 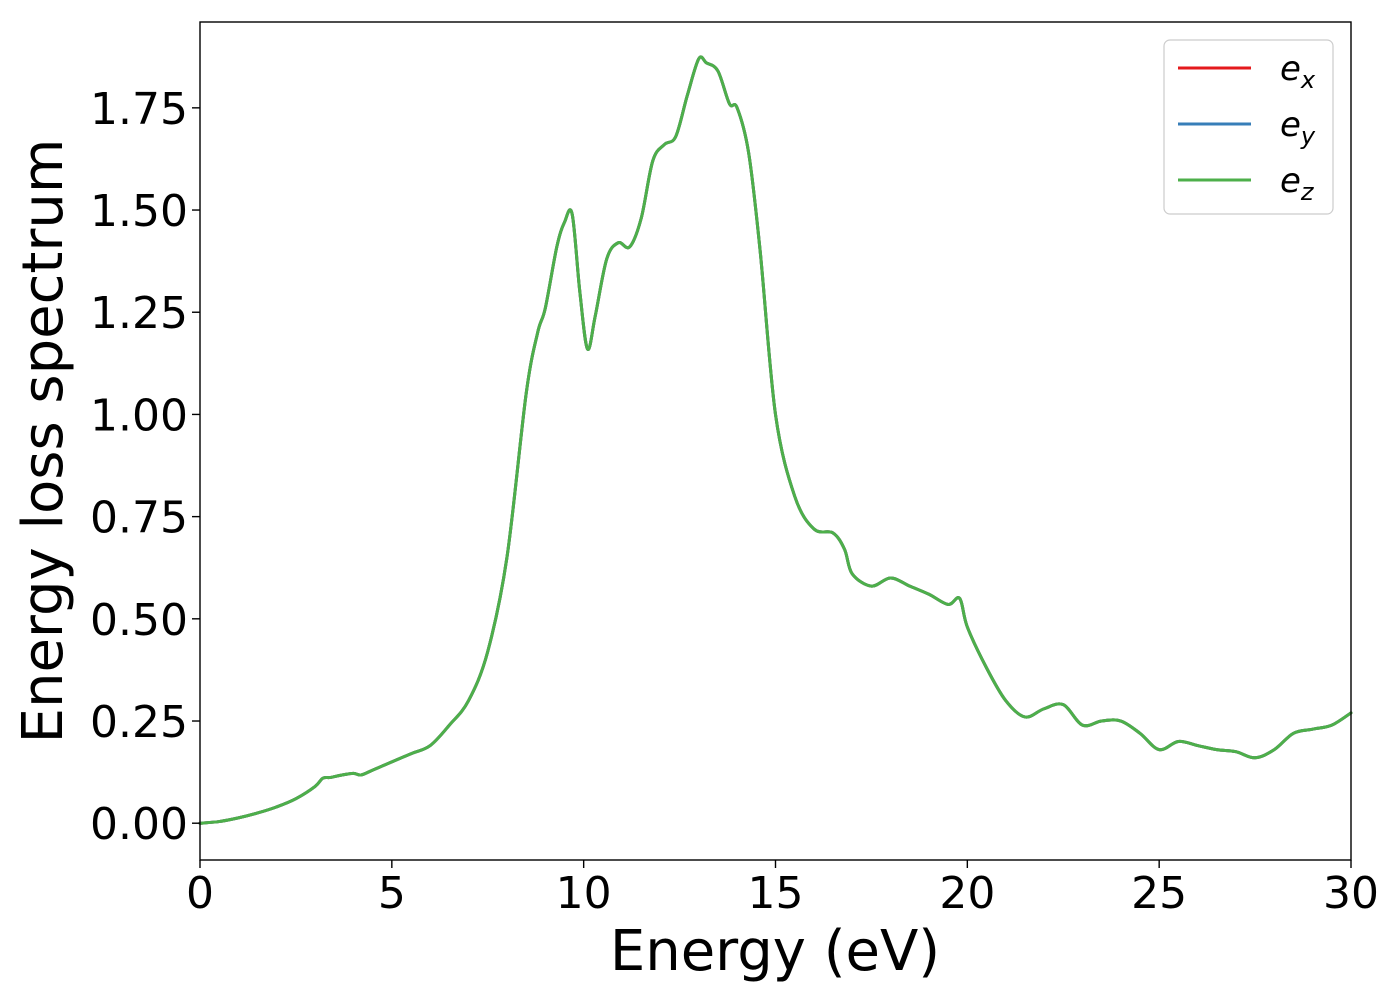 What do you see at coordinates (145, 467) in the screenshot?
I see `y-axis-ticks: 0.00 0.25 0.50 0.75 1.00 1.25 1.50 1.75` at bounding box center [145, 467].